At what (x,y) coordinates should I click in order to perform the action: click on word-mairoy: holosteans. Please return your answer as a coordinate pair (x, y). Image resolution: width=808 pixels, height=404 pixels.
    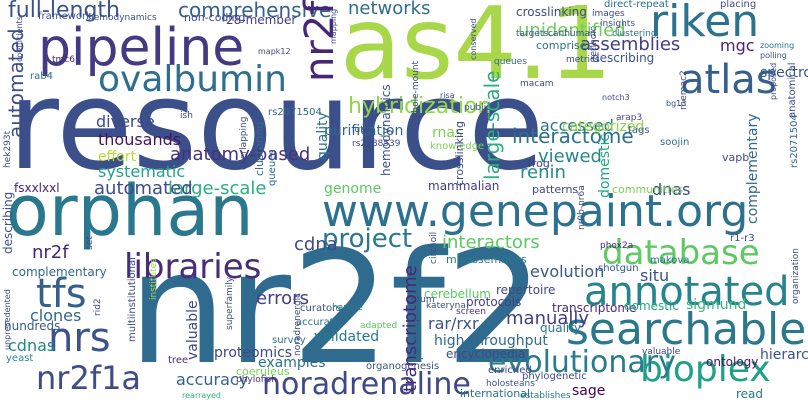
    Looking at the image, I should click on (510, 384).